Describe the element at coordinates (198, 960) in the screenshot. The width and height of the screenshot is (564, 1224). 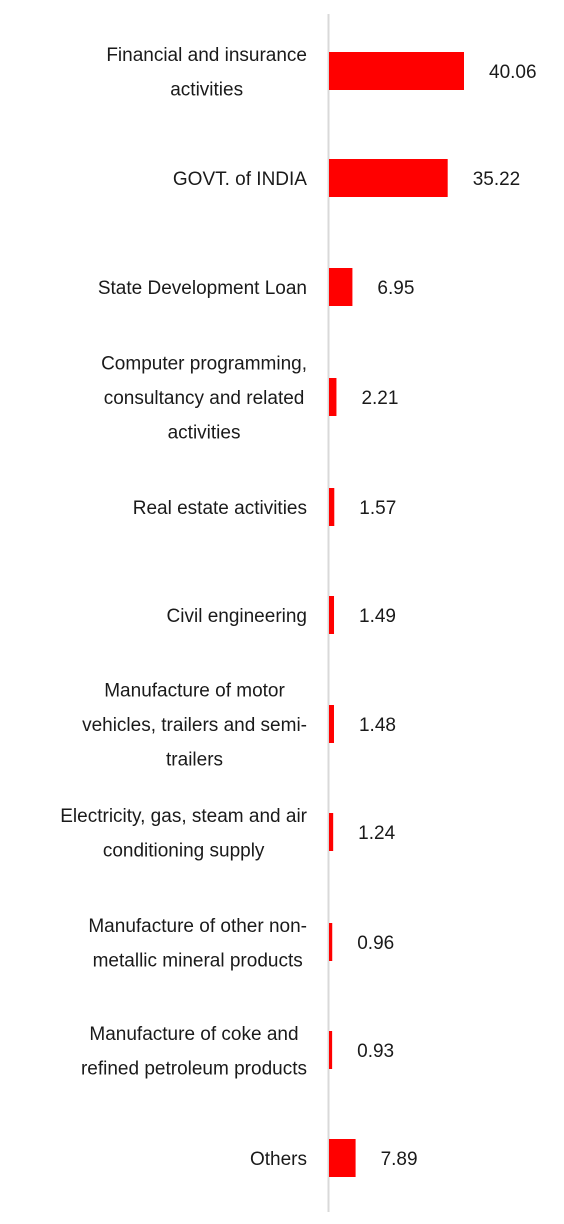
I see `category-label-line: metallic mineral products` at that location.